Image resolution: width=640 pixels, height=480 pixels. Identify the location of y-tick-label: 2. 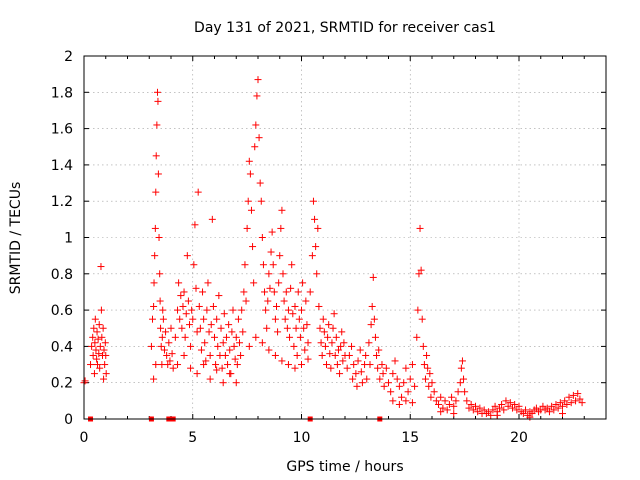
(68, 57).